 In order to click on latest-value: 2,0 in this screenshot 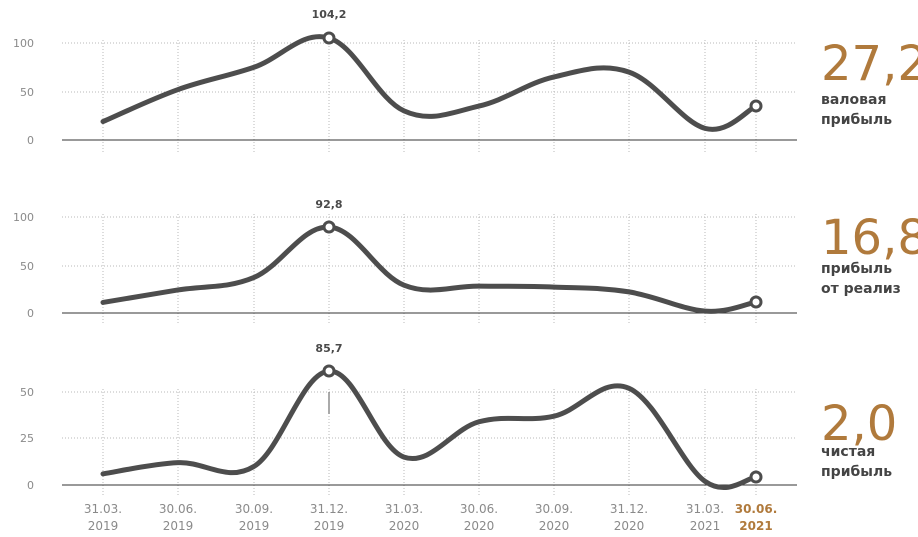, I will do `click(859, 424)`.